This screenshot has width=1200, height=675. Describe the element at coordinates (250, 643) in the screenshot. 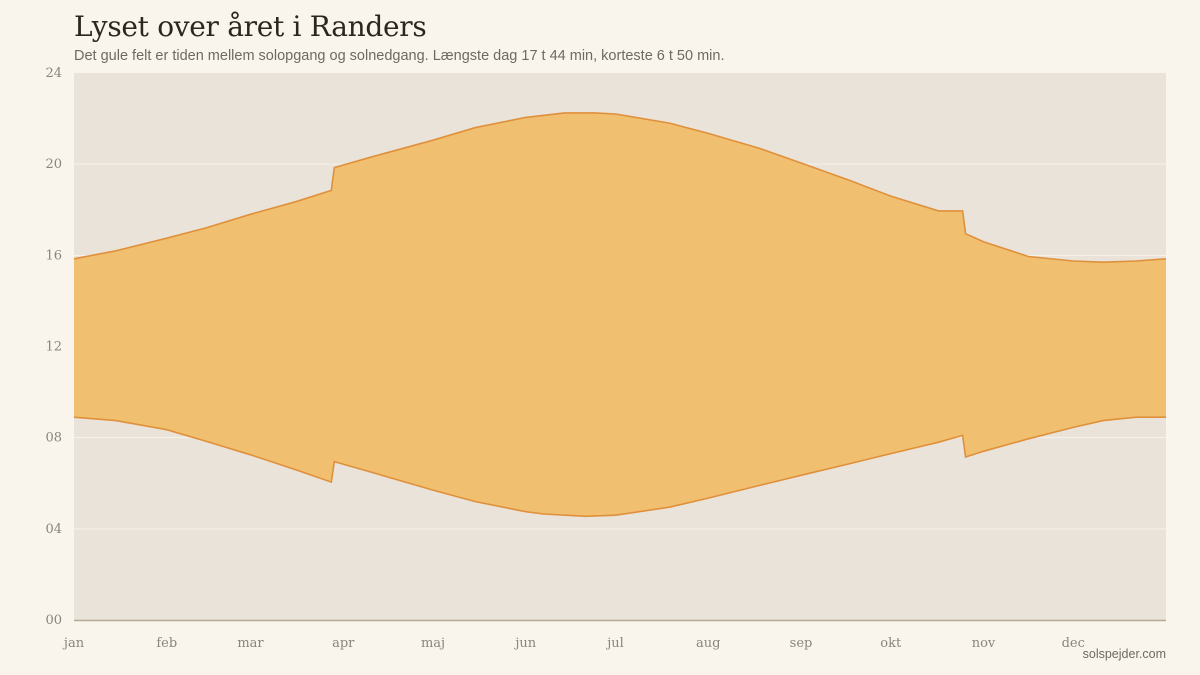

I see `x-tick-label-mar: mar` at that location.